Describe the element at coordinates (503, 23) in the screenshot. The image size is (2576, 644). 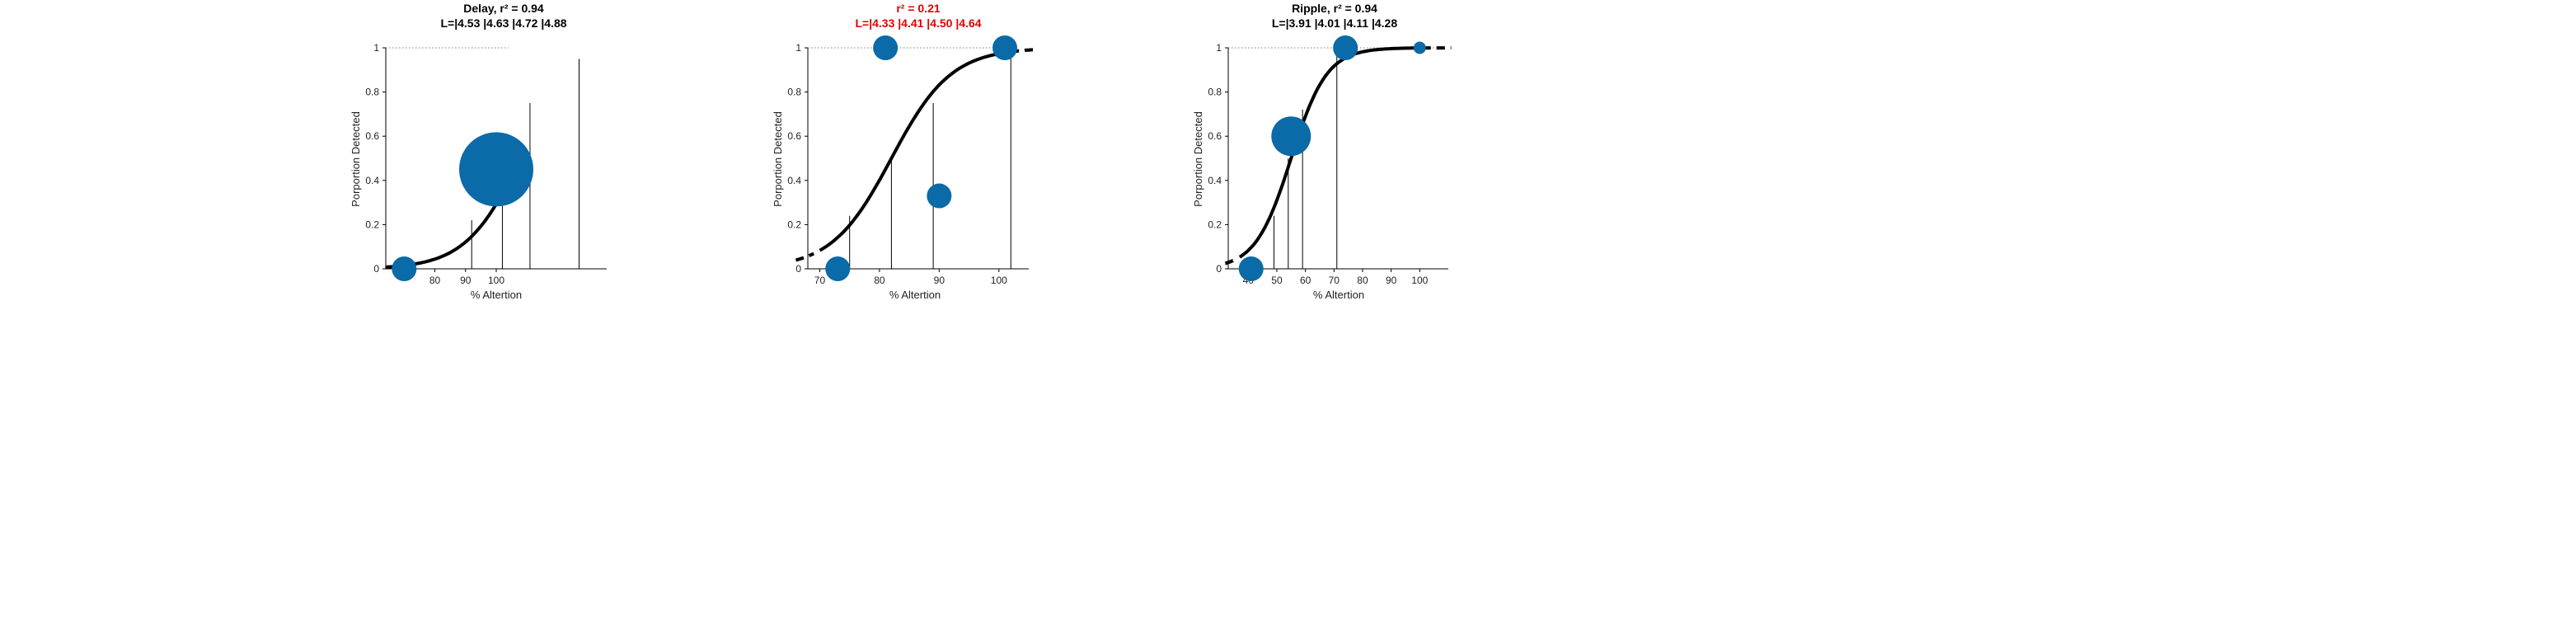
I see `panel-title-line2: L=|4.53 |4.63 |4.72 |4.88` at that location.